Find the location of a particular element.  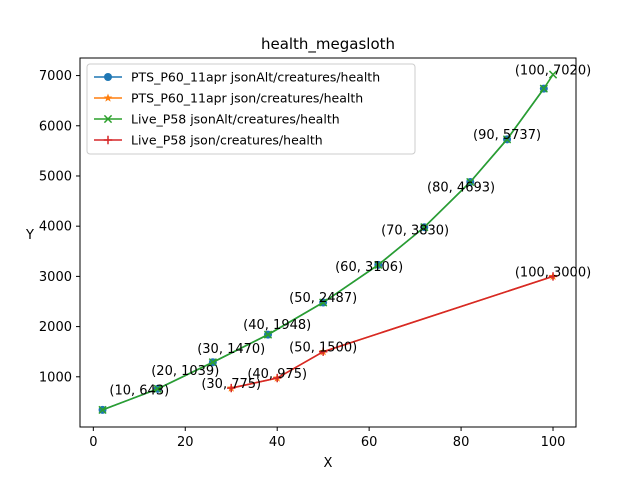

x-axis-label: X is located at coordinates (328, 463).